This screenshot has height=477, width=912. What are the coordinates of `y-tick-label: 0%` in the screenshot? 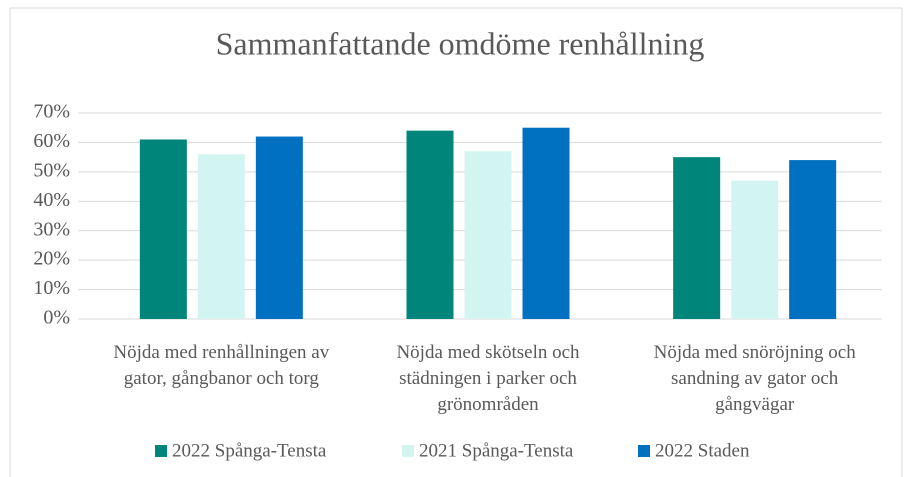 It's located at (56, 318).